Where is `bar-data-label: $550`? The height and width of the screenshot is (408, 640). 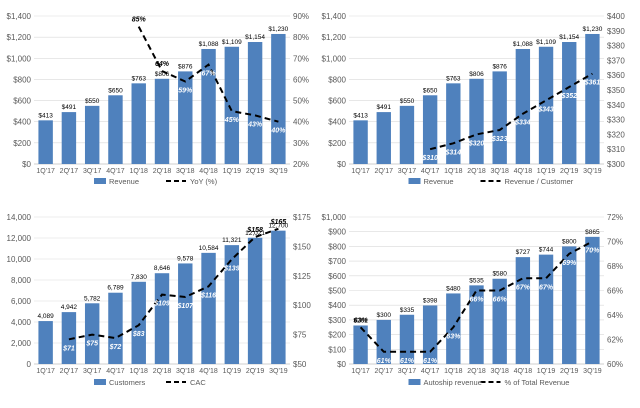
bar-data-label: $550 is located at coordinates (407, 101).